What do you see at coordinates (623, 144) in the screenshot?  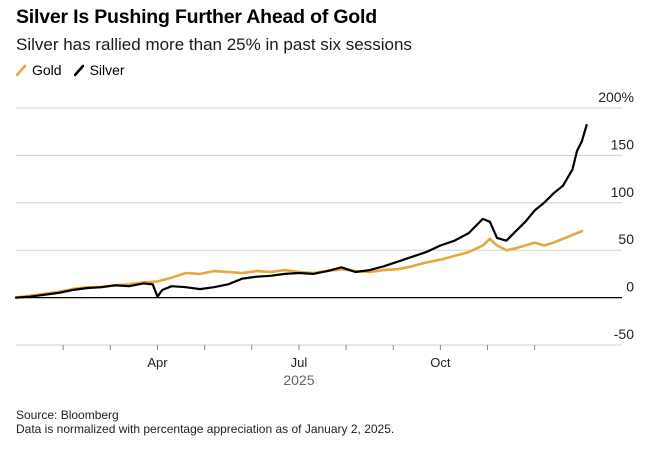 I see `y-tick-label: 150` at bounding box center [623, 144].